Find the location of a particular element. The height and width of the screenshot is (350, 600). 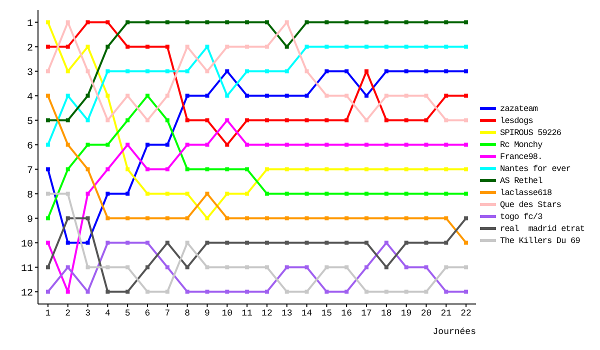

x-tick-label: 5 is located at coordinates (127, 313).